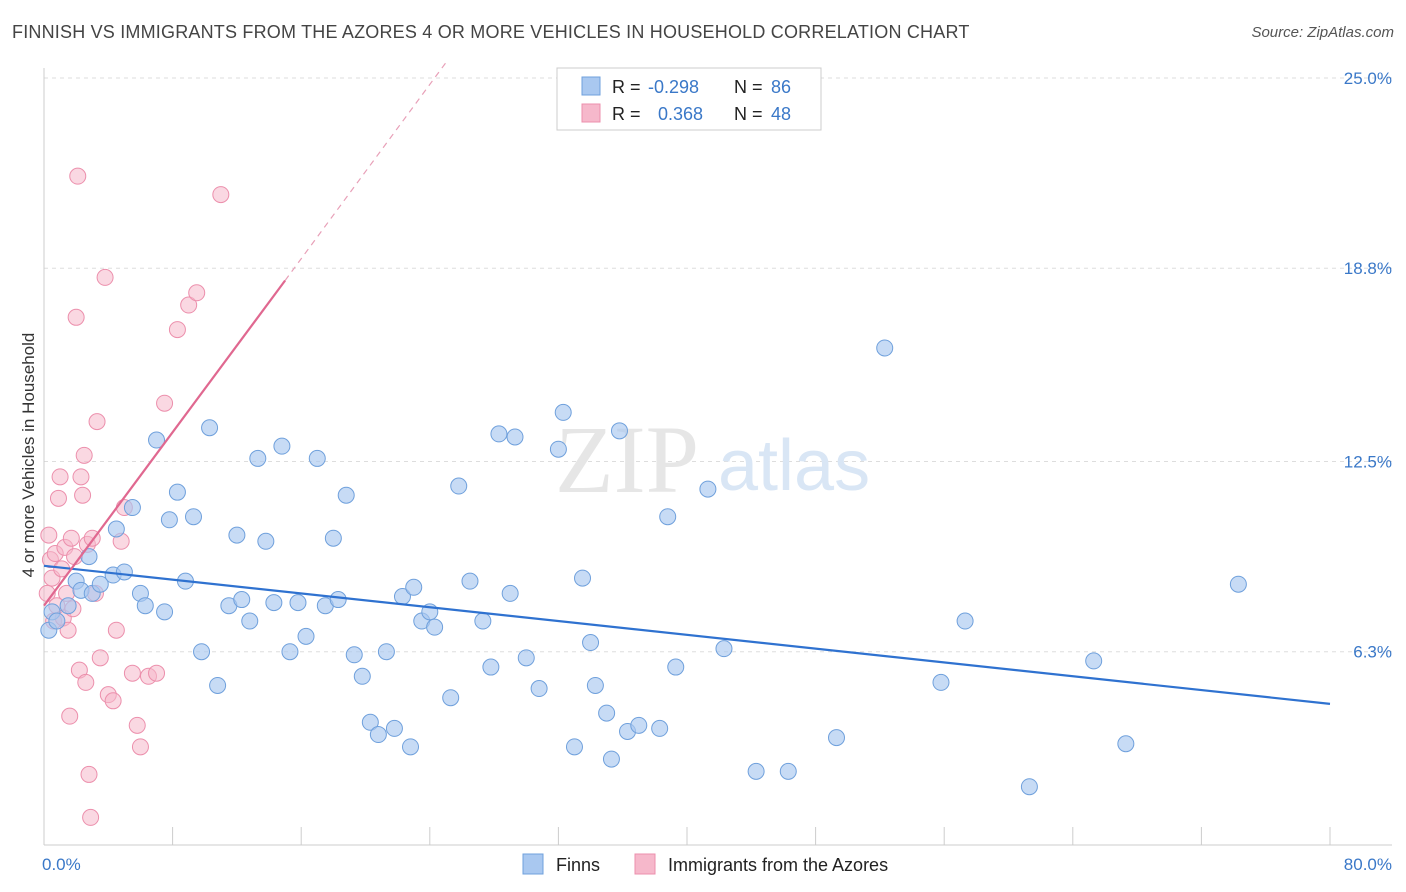 The height and width of the screenshot is (892, 1406). Describe the element at coordinates (778, 865) in the screenshot. I see `bottom-legend-azores: Immigrants from the Azores` at that location.